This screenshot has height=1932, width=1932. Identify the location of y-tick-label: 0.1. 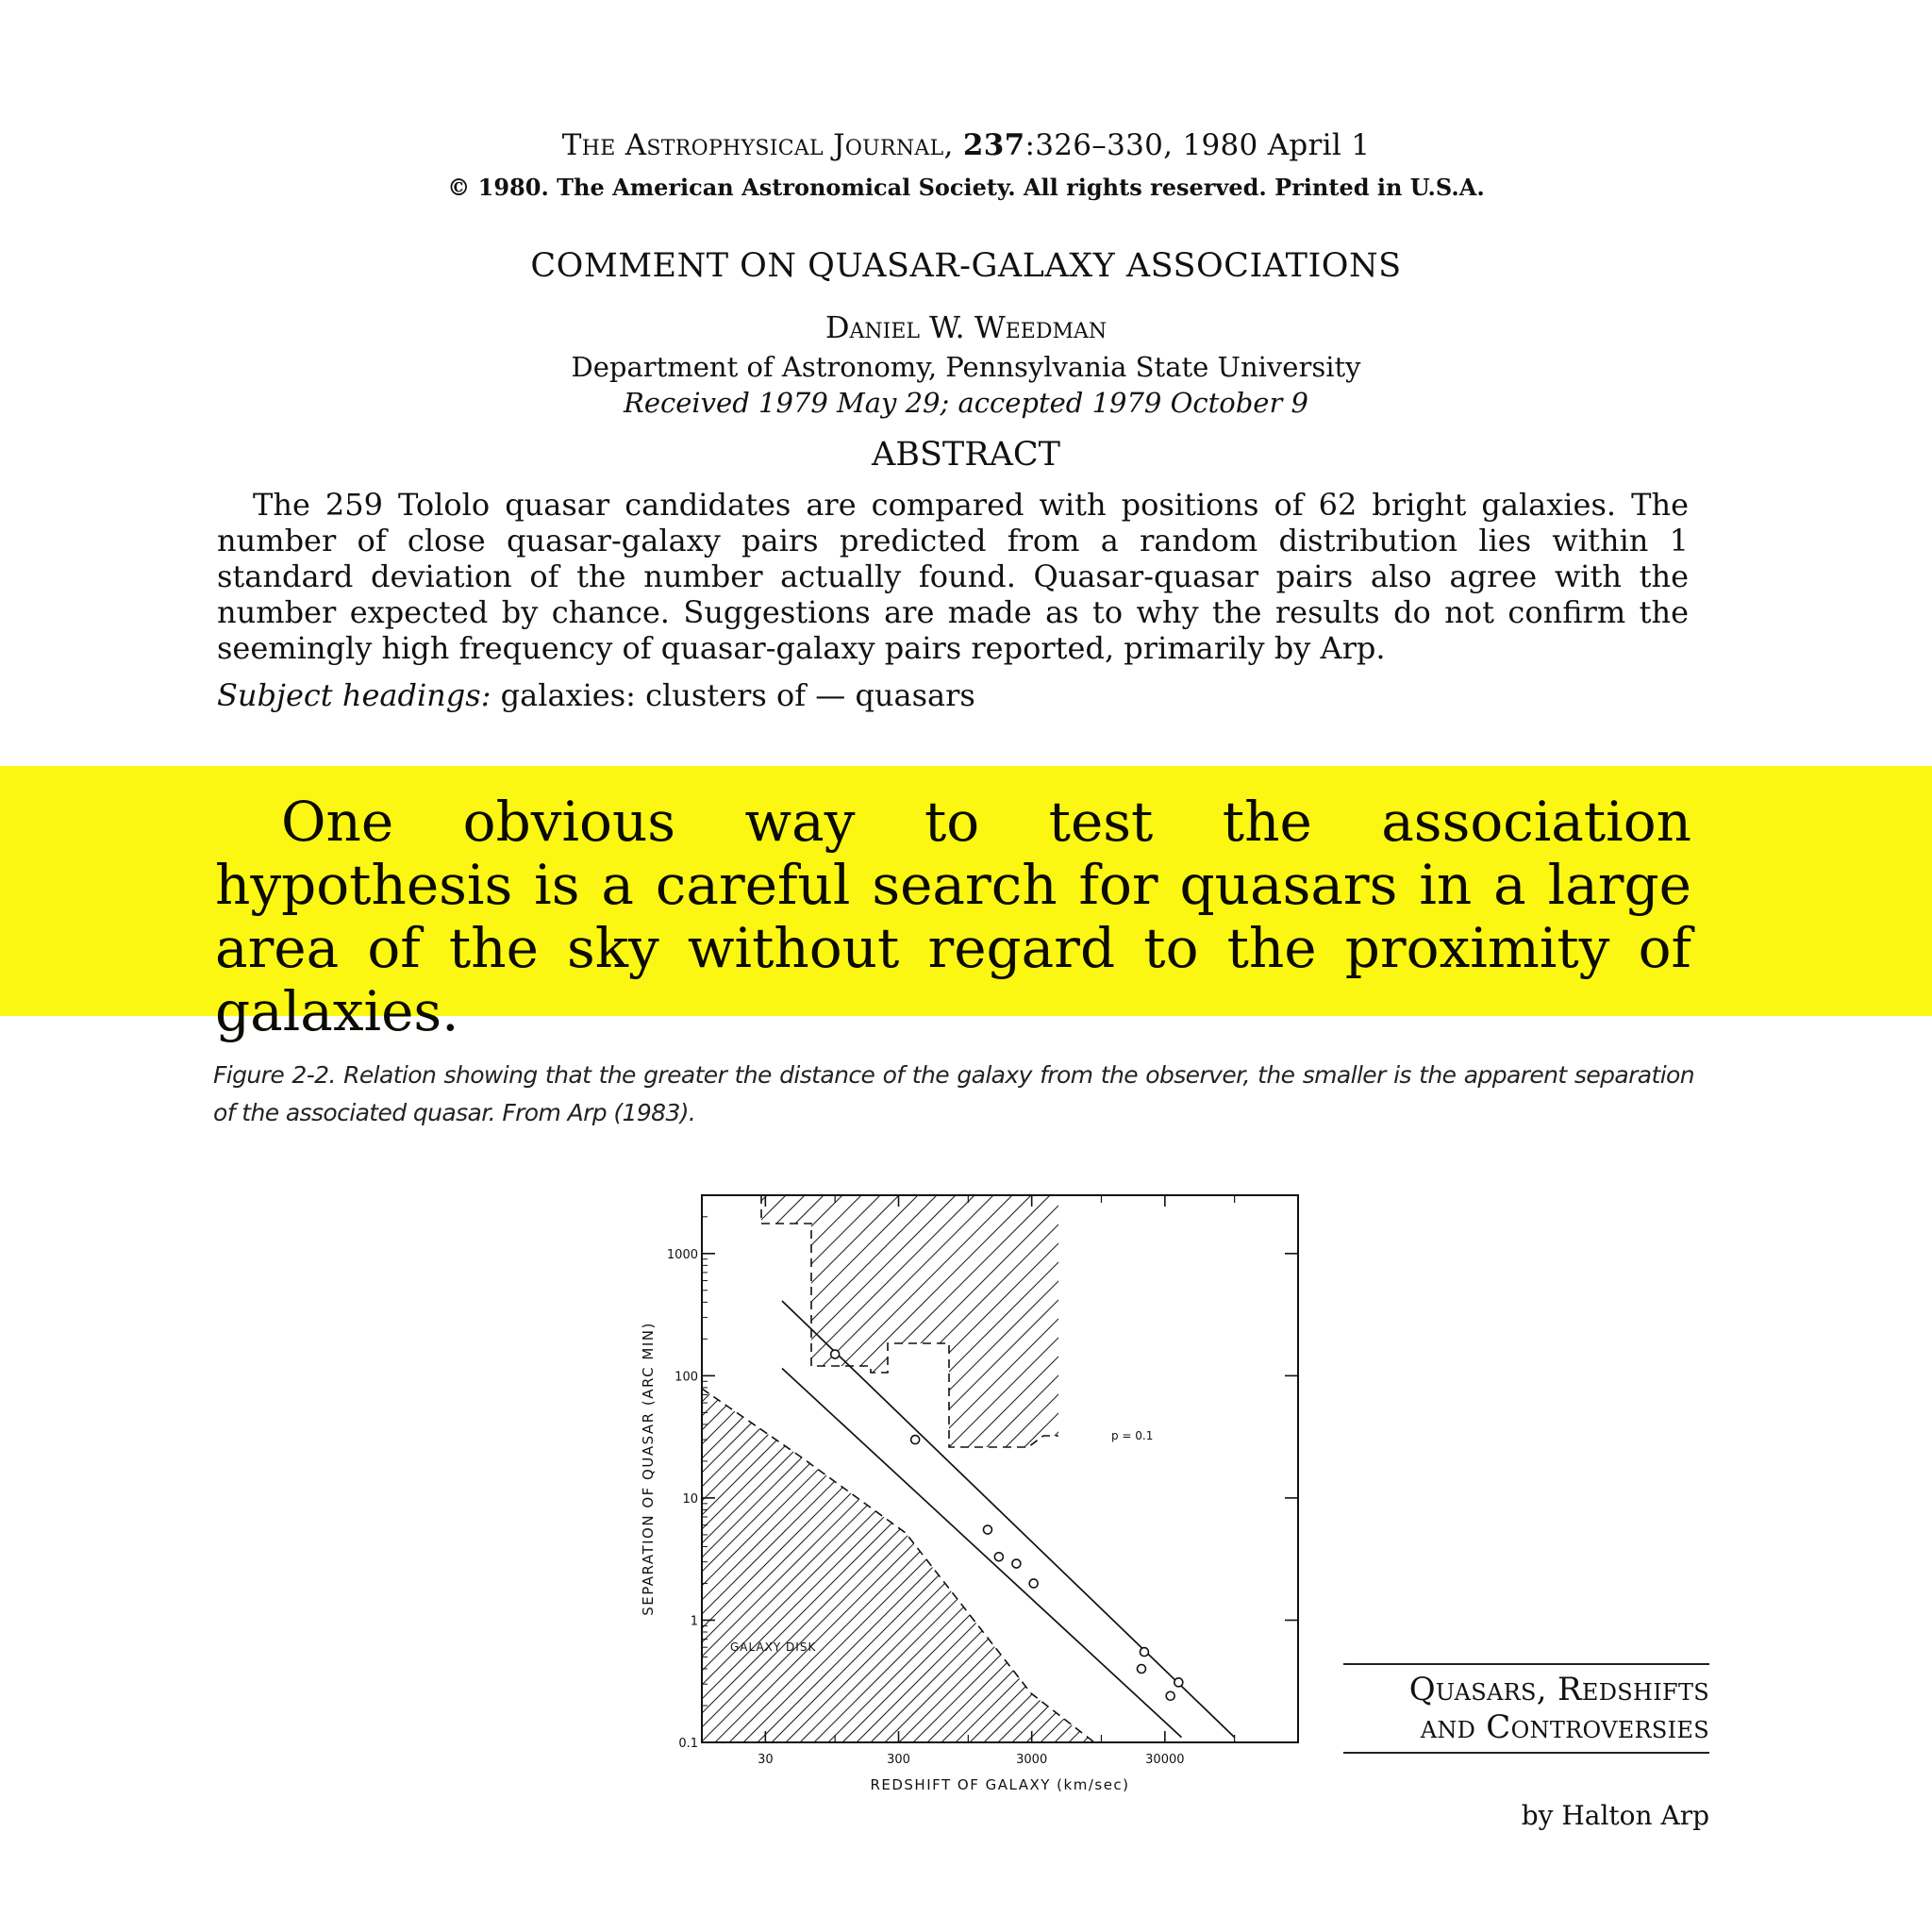
(688, 1744).